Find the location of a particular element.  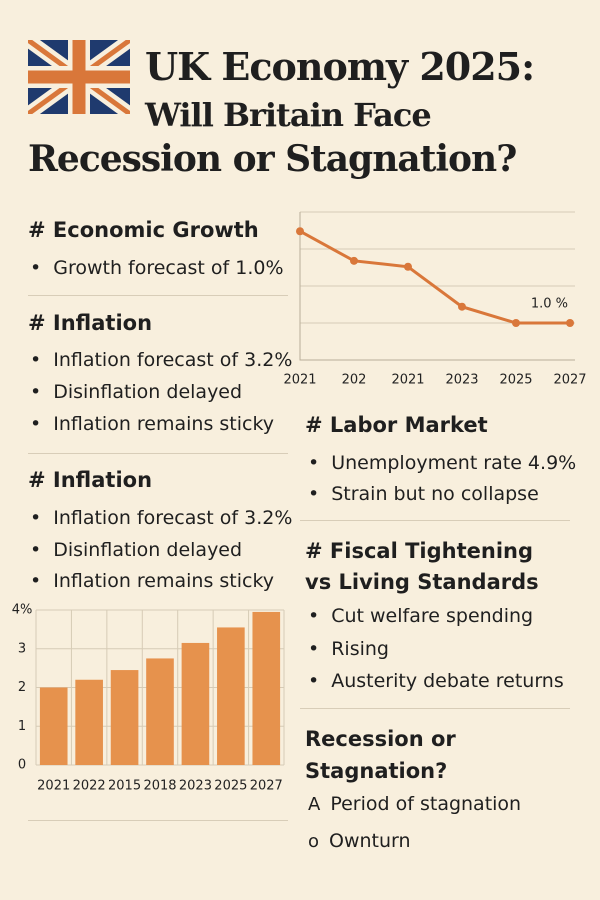

y-tick-label: 3 is located at coordinates (22, 648).